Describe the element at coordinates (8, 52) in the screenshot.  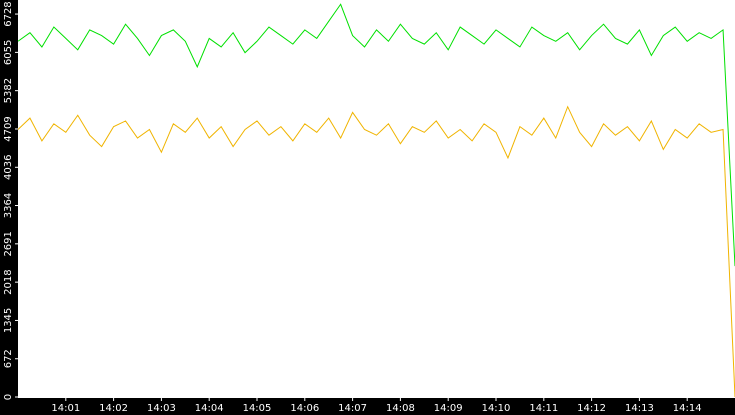
I see `y-tick-label: 6055` at that location.